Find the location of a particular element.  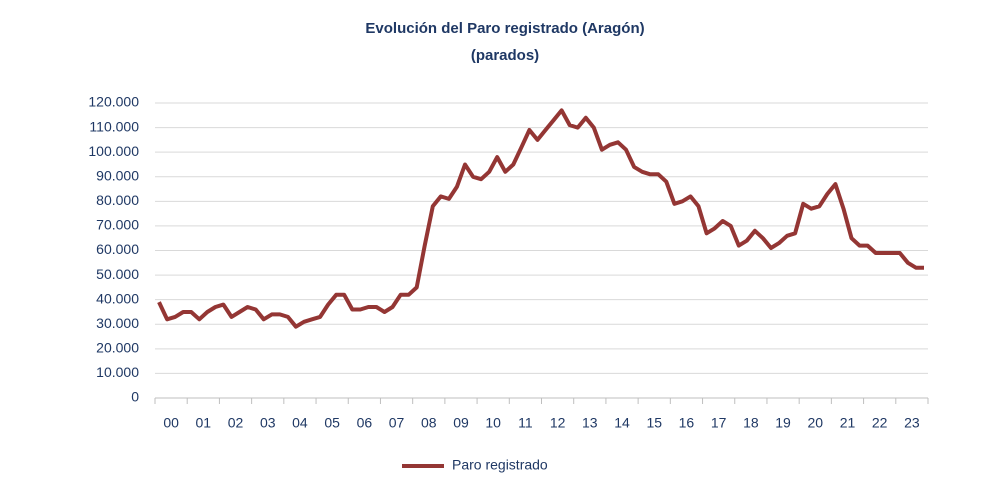

y-tick-label: 100.000 is located at coordinates (113, 151).